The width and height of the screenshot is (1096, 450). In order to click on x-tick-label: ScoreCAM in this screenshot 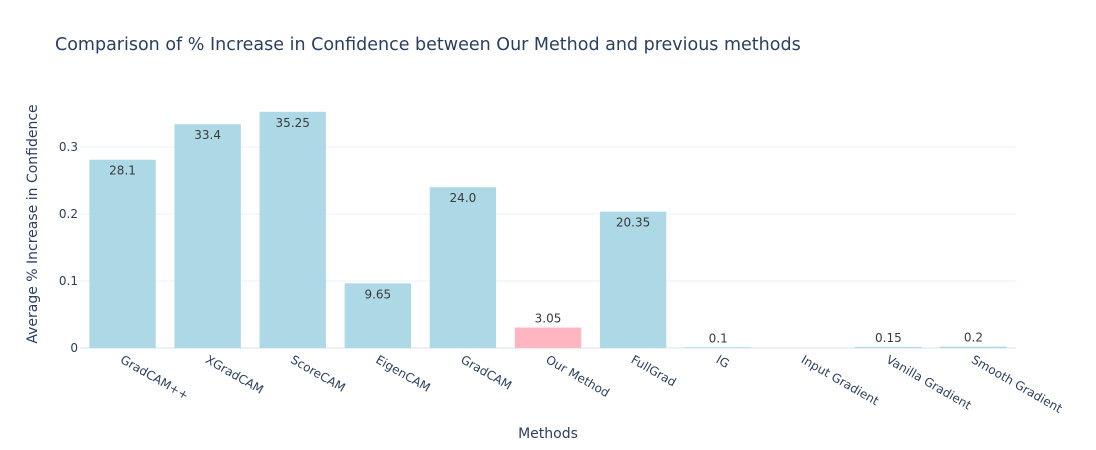, I will do `click(317, 373)`.